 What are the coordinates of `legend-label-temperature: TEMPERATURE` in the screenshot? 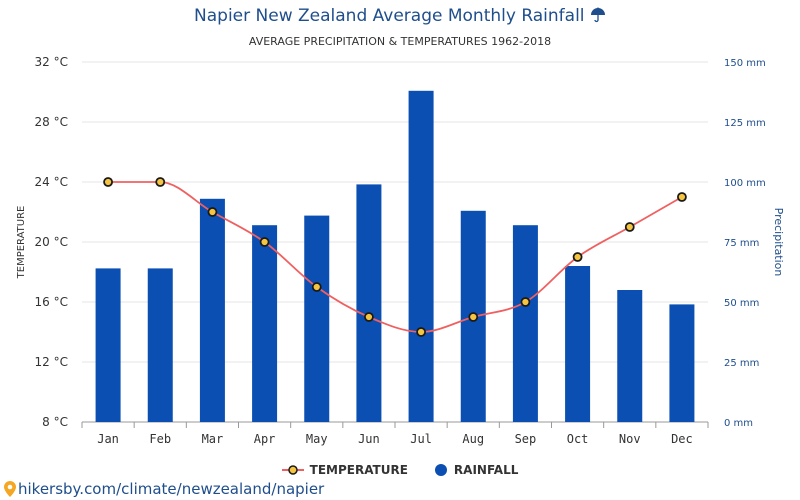 It's located at (358, 470).